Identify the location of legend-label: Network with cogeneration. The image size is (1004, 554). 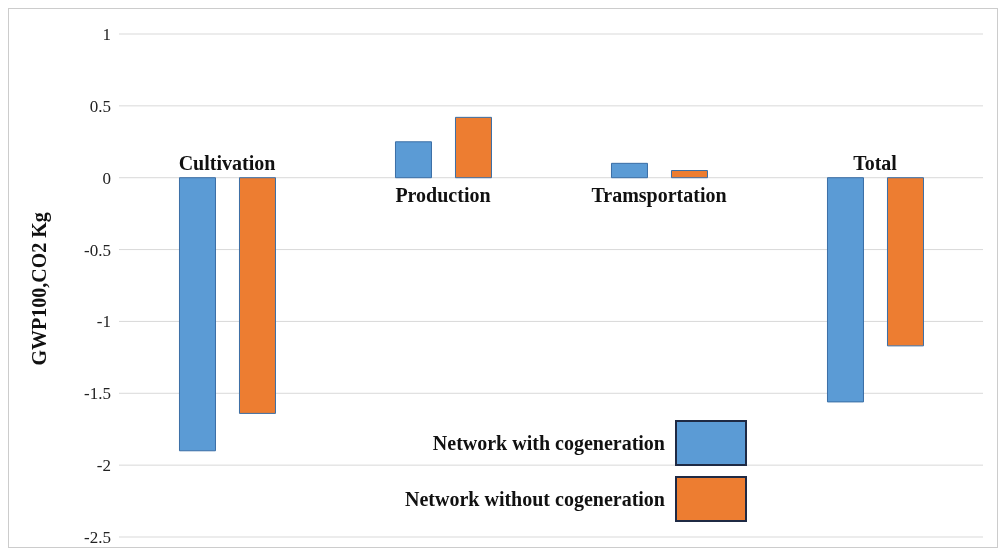
(548, 443).